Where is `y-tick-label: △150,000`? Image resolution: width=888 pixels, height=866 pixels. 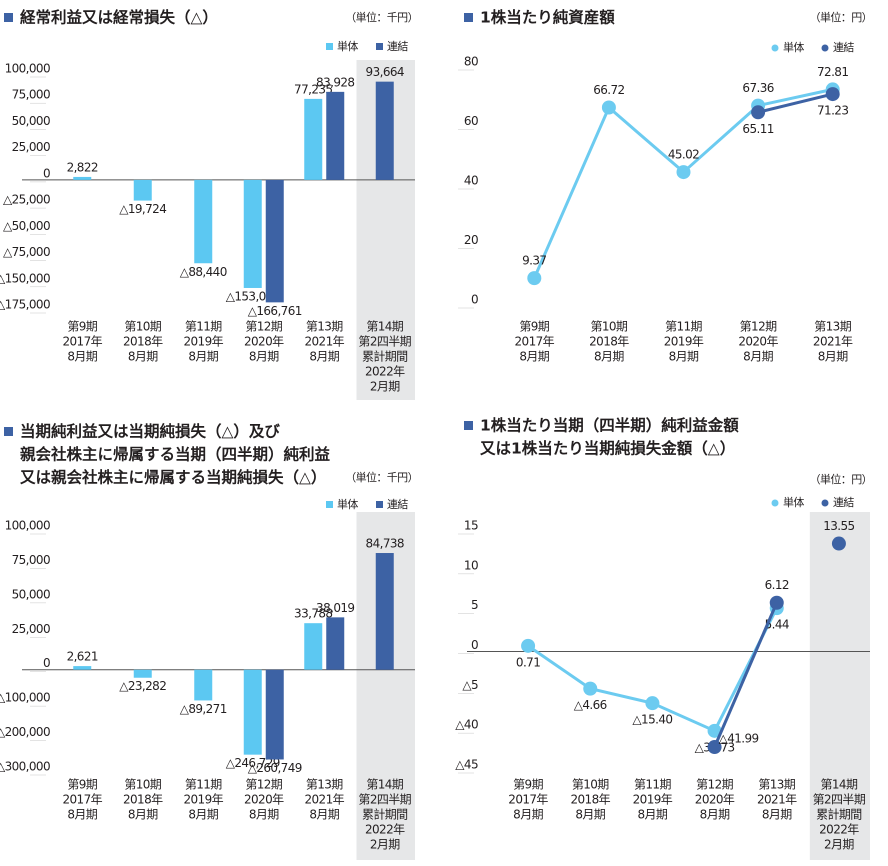 y-tick-label: △150,000 is located at coordinates (25, 278).